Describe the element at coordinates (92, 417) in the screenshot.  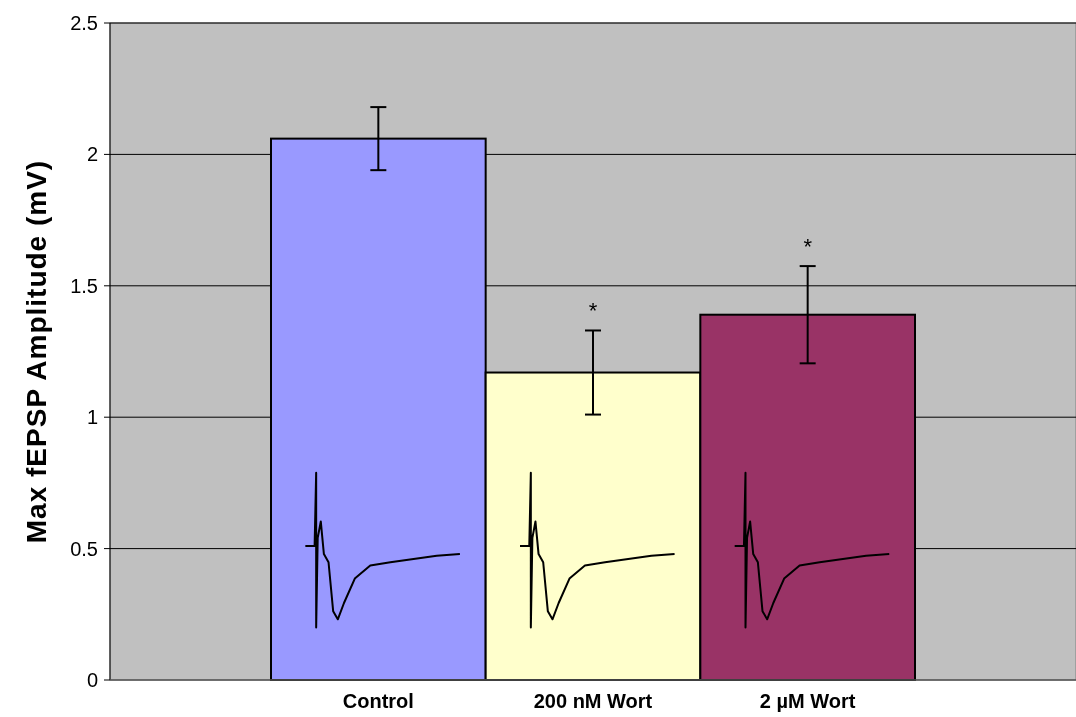
I see `y-tick-label: 1` at that location.